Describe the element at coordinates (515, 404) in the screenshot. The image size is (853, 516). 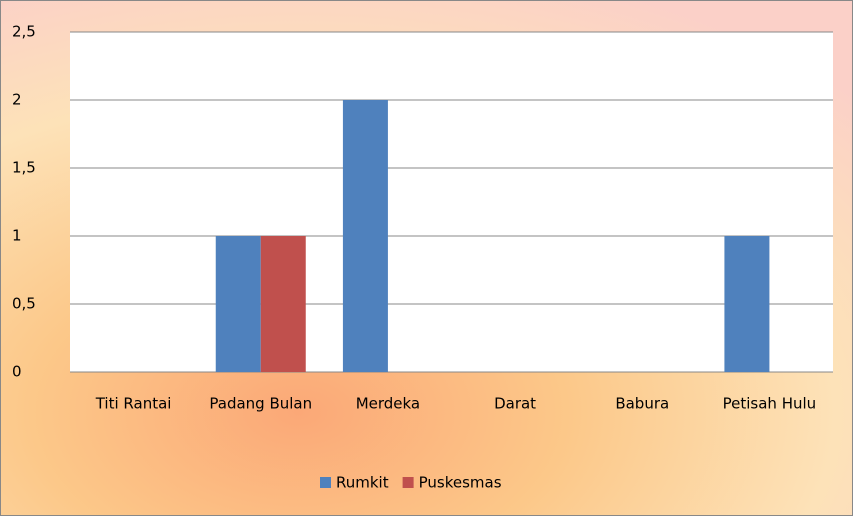
I see `x-tick-label: Darat` at that location.